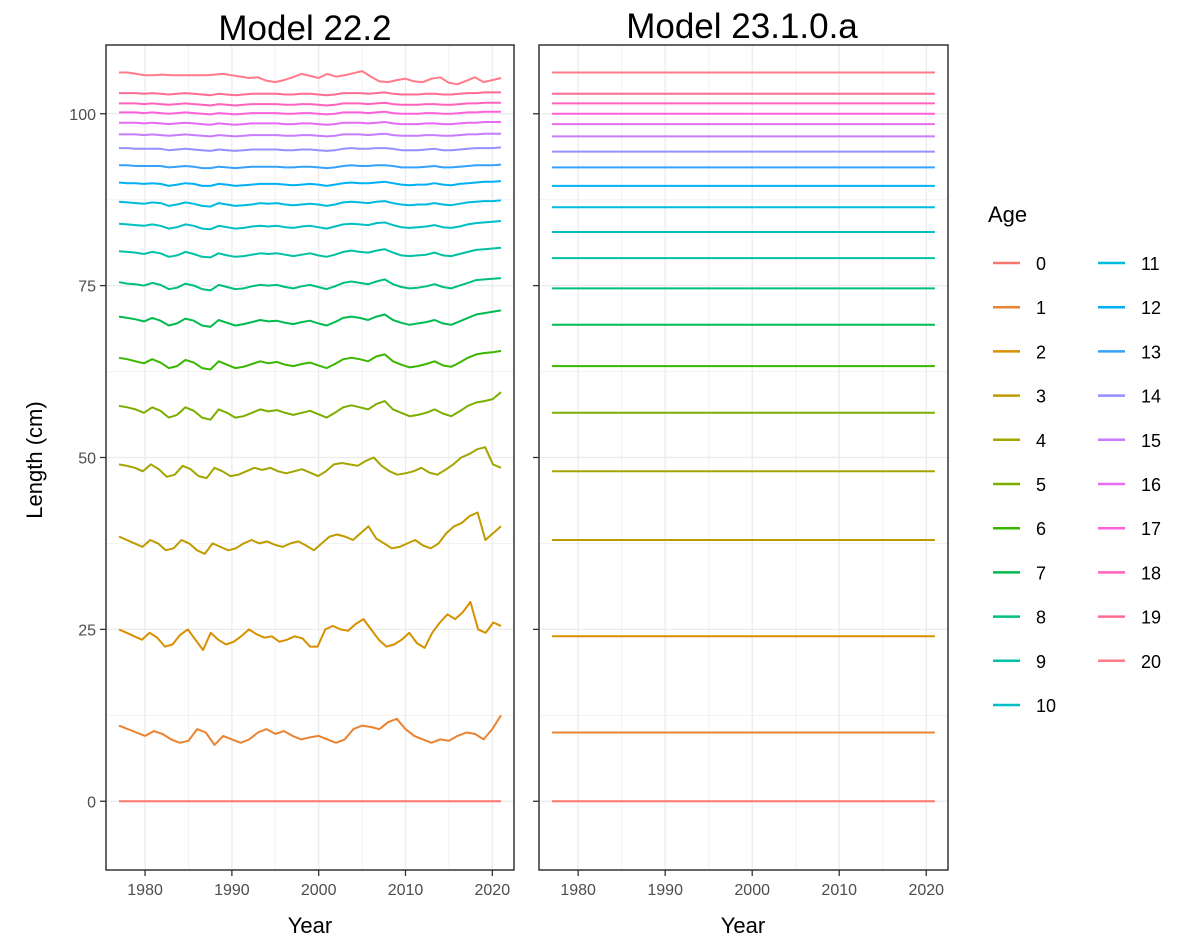 The height and width of the screenshot is (941, 1193). Describe the element at coordinates (1041, 618) in the screenshot. I see `legend-label-age-8: 8` at that location.